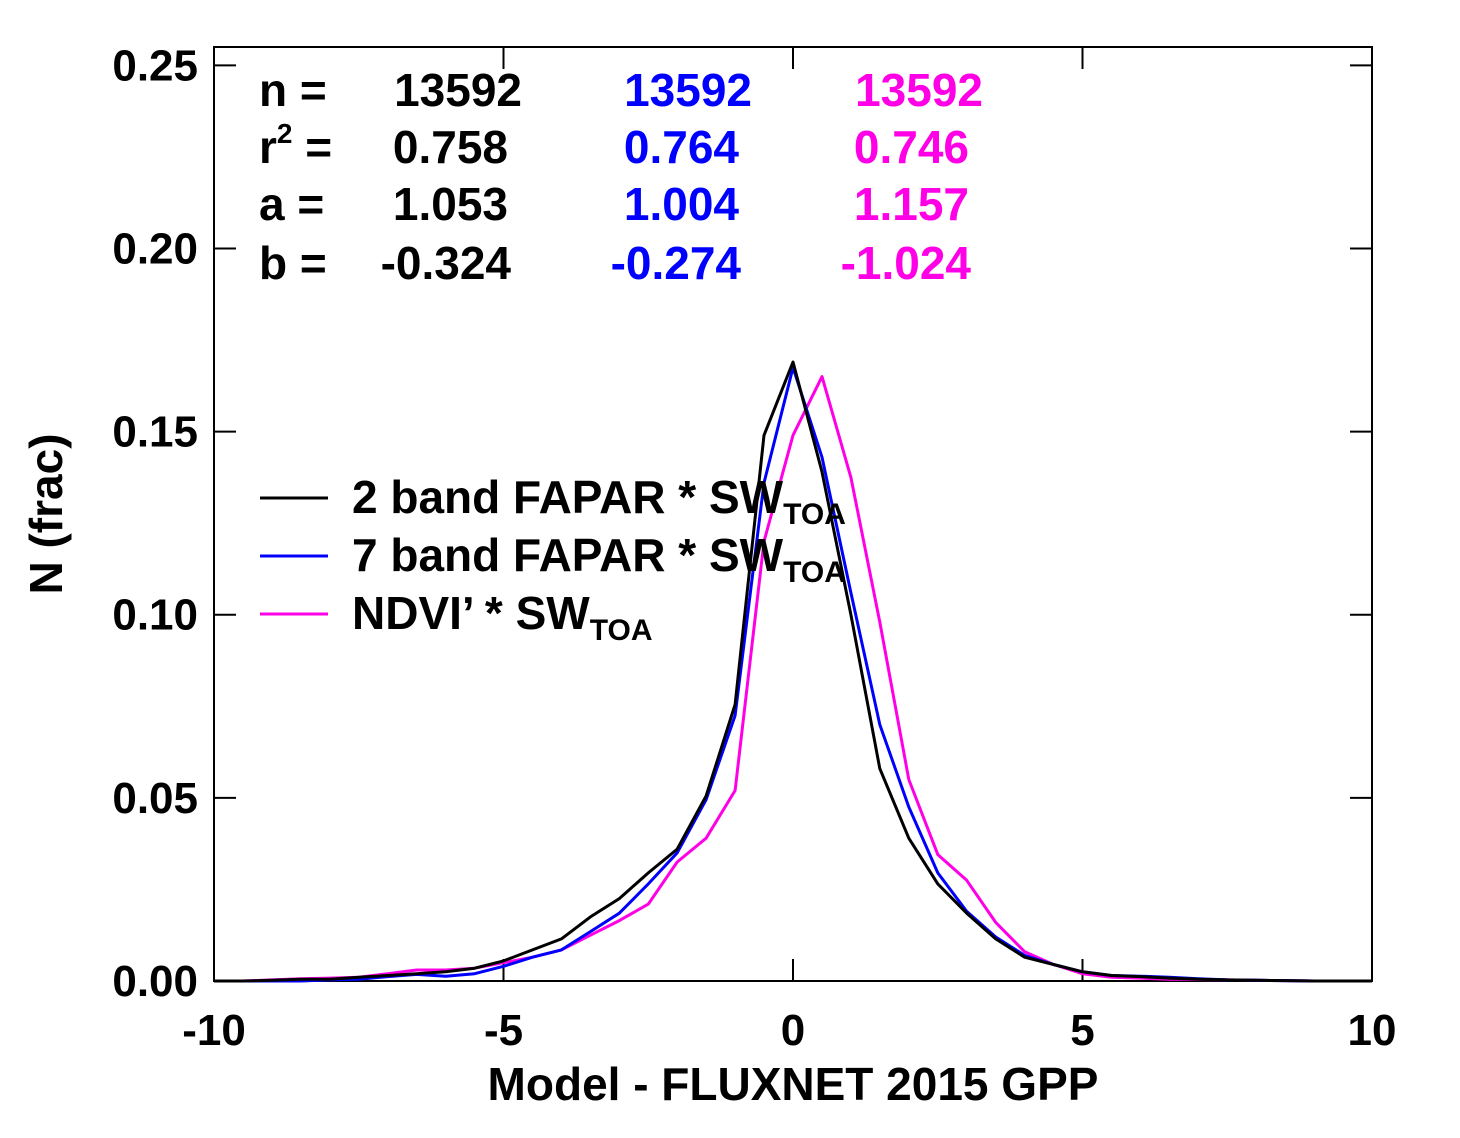 The height and width of the screenshot is (1138, 1460). Describe the element at coordinates (155, 432) in the screenshot. I see `y-tick-label: 0.15` at that location.